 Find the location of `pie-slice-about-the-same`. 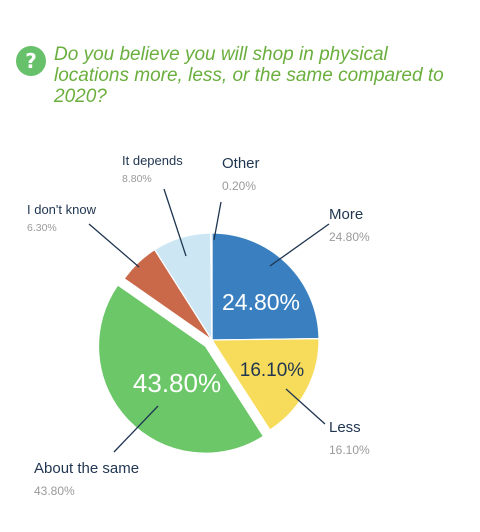

pie-slice-about-the-same is located at coordinates (181, 369).